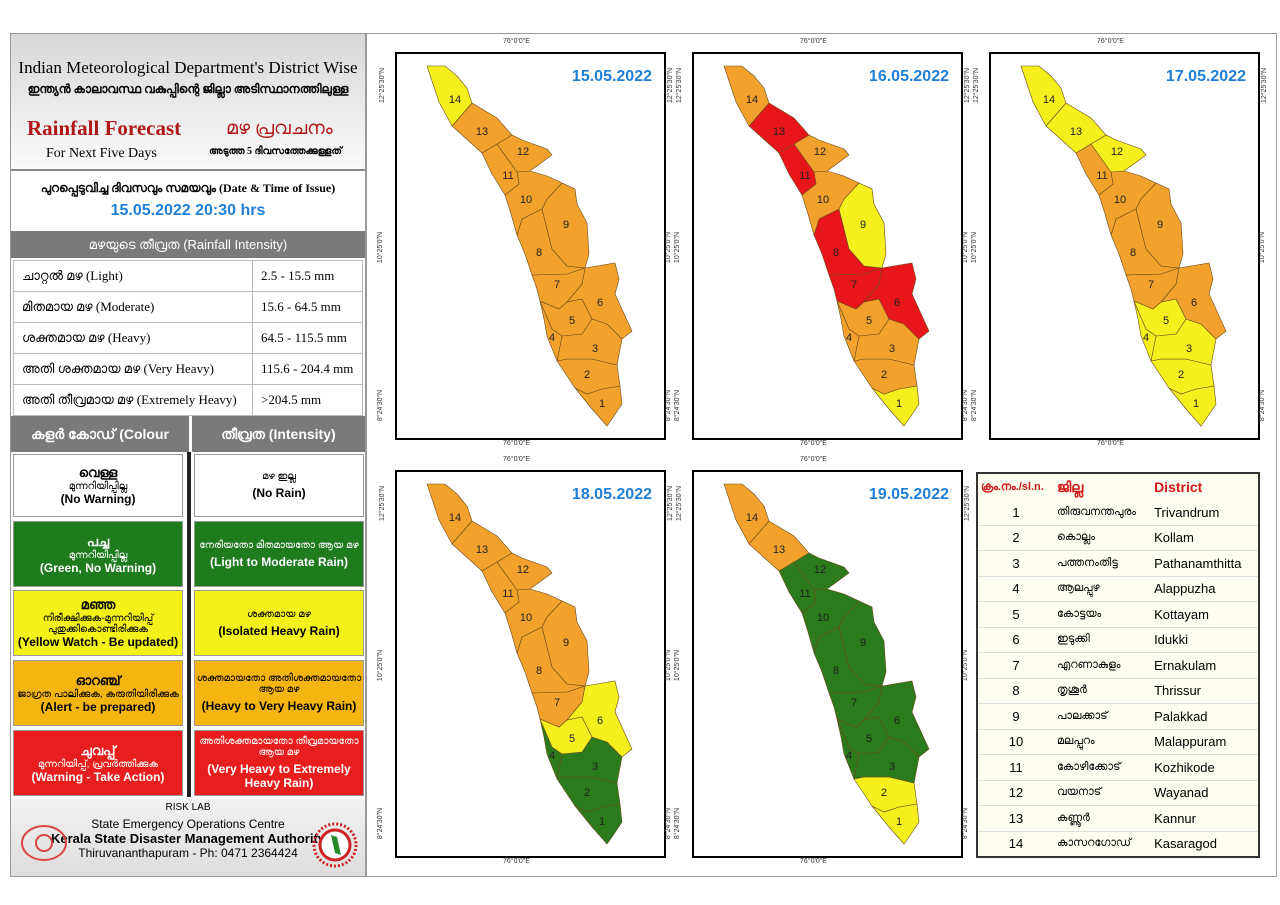 This screenshot has height=905, width=1280. Describe the element at coordinates (98, 694) in the screenshot. I see `colour-code-text: ജാഗ്രത പാലിക്കുക, കരുതിയിരിക്കുക` at that location.